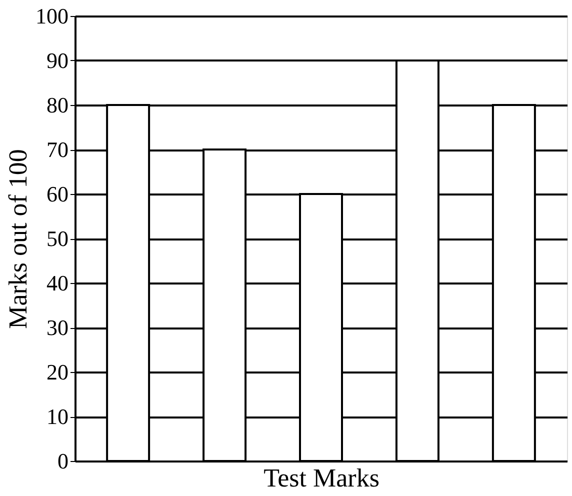  Describe the element at coordinates (57, 283) in the screenshot. I see `y-tick-label: 40` at that location.